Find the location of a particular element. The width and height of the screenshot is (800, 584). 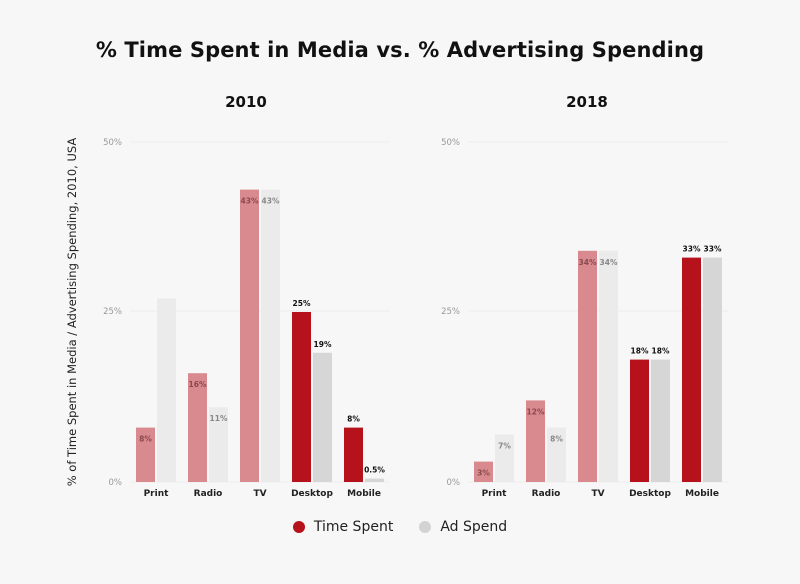

legend-item-ad-spend: Ad Spend is located at coordinates (463, 527).